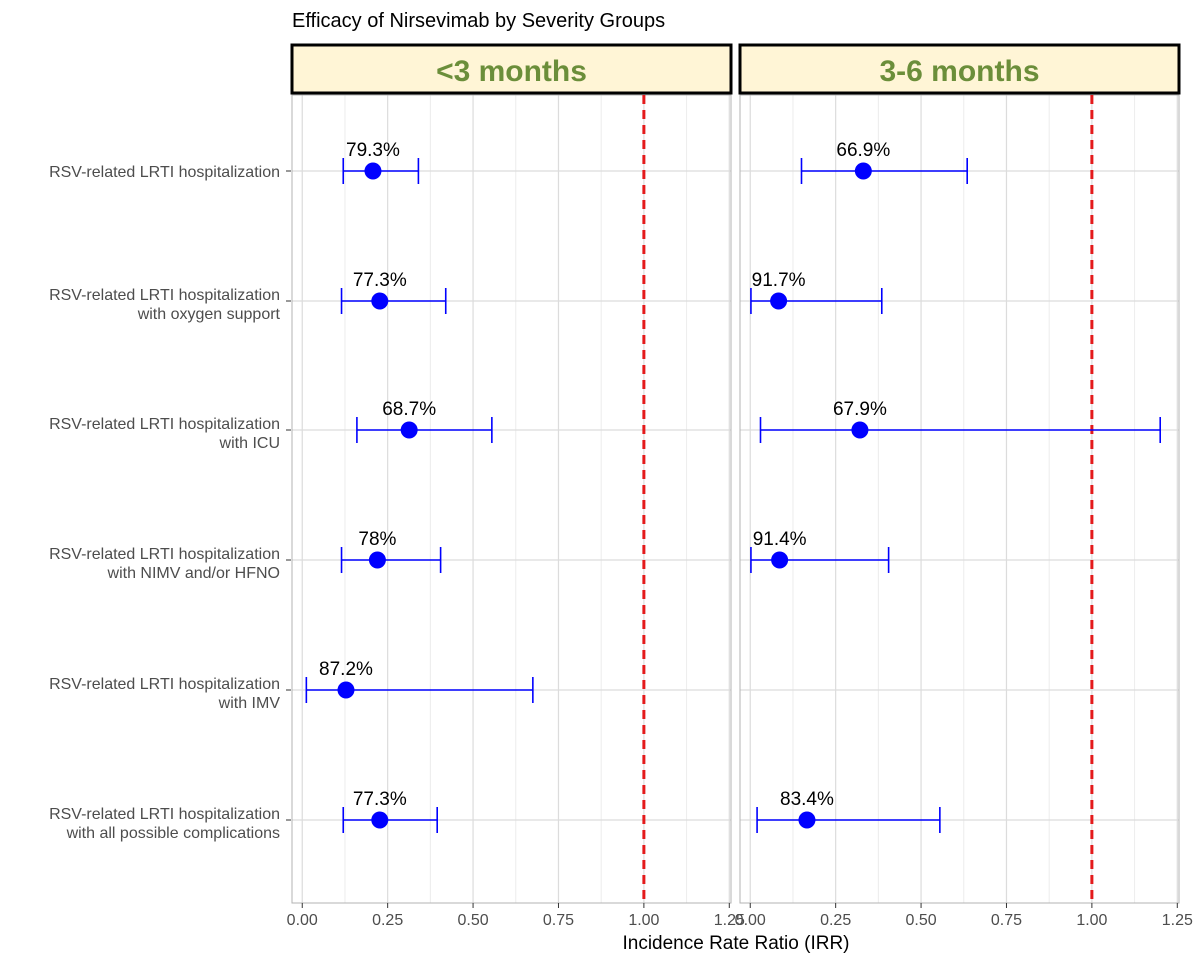  What do you see at coordinates (346, 669) in the screenshot?
I see `data-label: 87.2%` at bounding box center [346, 669].